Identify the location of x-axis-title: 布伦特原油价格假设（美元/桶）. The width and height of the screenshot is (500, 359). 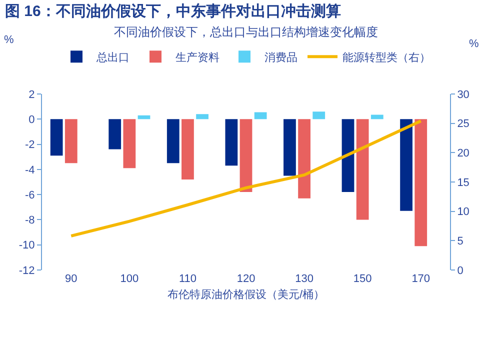
(246, 295).